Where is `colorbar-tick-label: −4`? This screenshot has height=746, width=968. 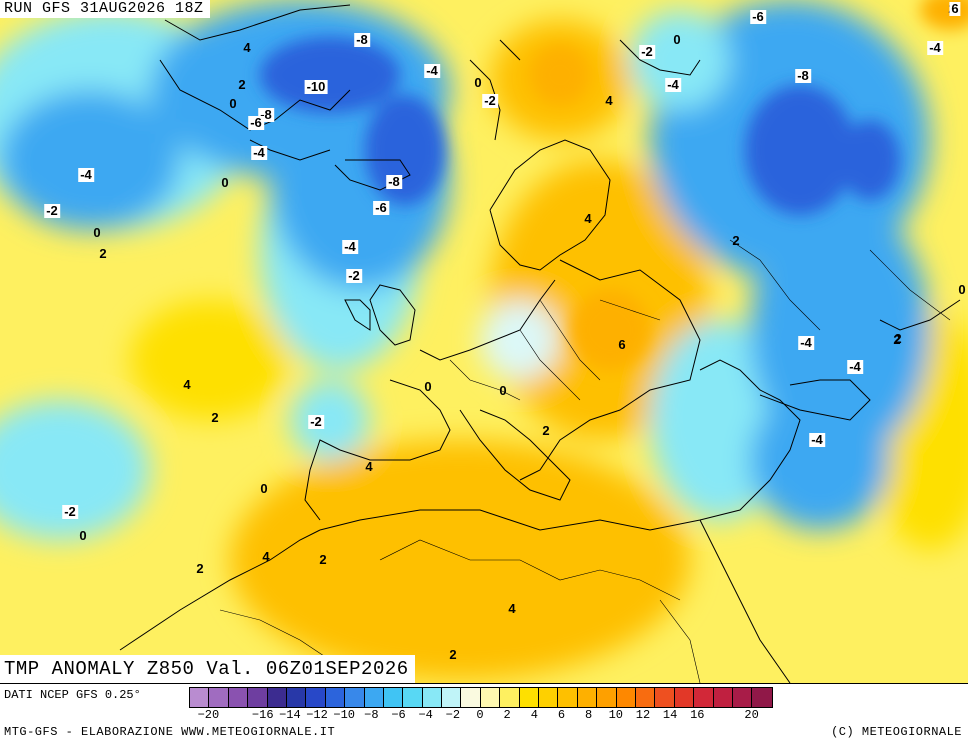
colorbar-tick-label: −4 is located at coordinates (425, 715).